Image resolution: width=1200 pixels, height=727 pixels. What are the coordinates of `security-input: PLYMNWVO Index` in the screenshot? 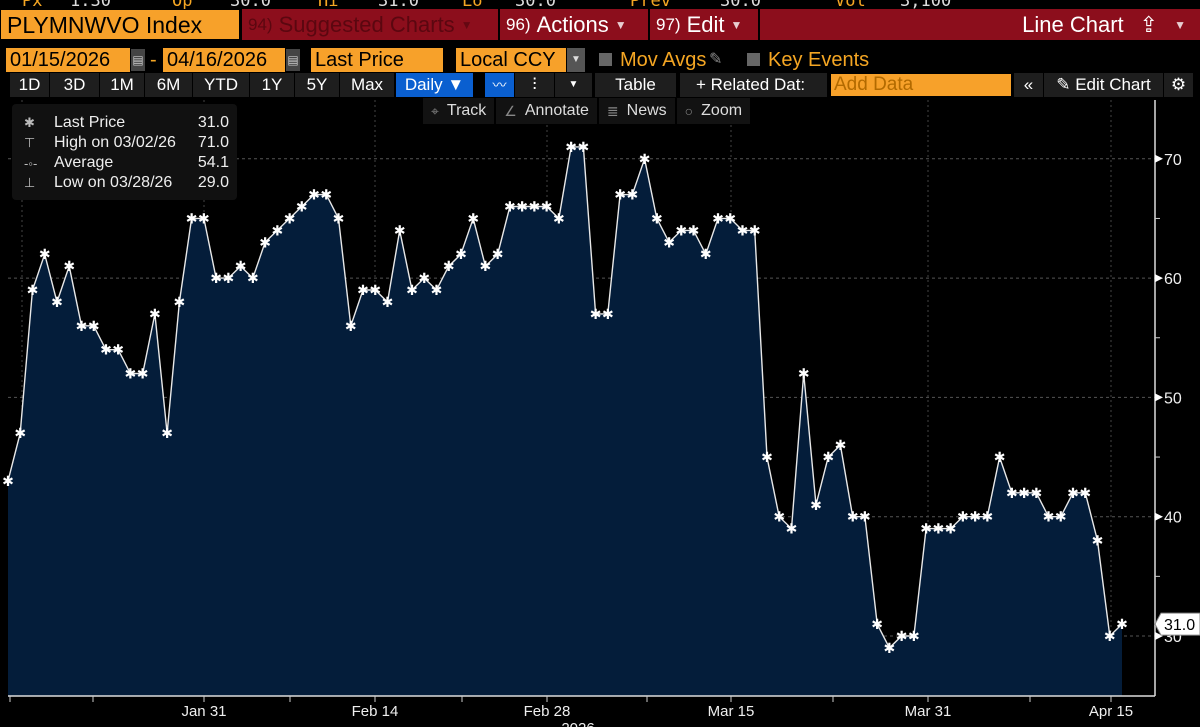 It's located at (120, 24).